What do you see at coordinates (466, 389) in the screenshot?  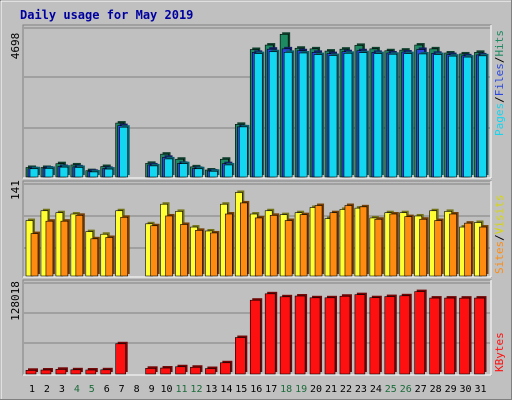 I see `x-tick-label: 30` at bounding box center [466, 389].